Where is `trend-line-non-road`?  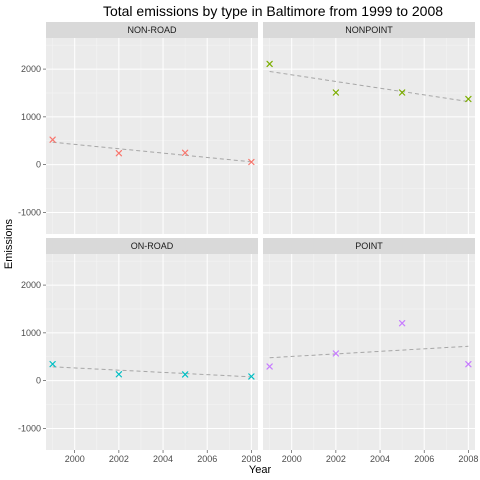
trend-line-non-road is located at coordinates (152, 152).